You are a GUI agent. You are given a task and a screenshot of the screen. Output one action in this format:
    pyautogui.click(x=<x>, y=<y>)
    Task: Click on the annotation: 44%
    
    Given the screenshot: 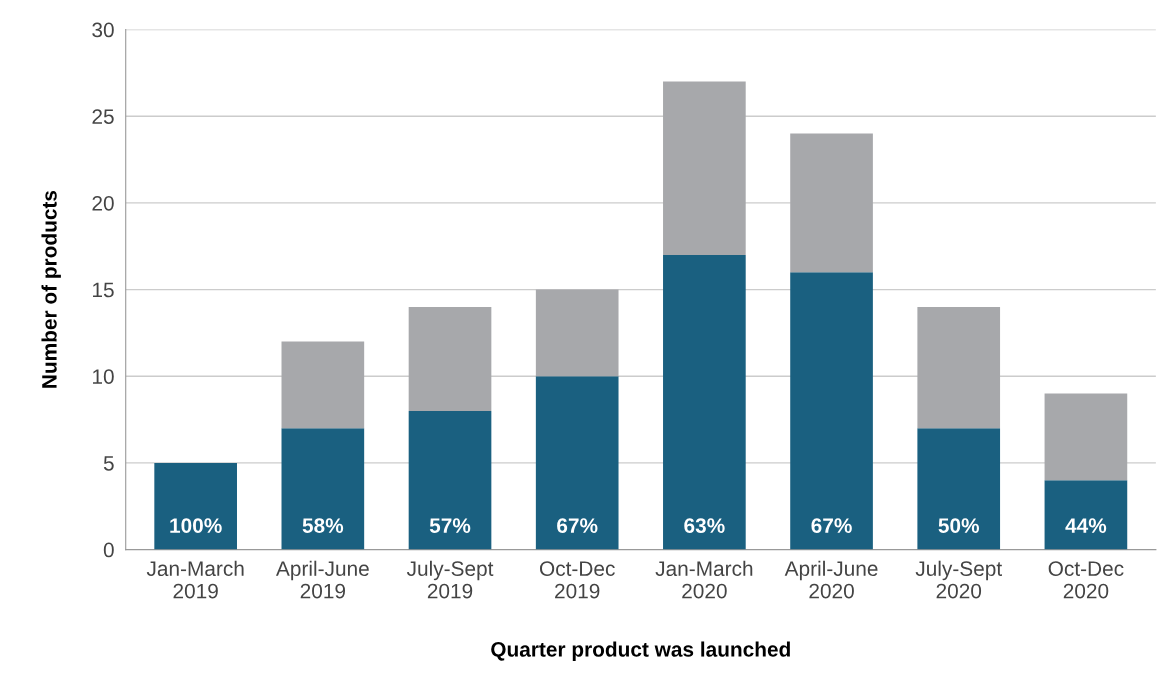 What is the action you would take?
    pyautogui.click(x=1086, y=525)
    